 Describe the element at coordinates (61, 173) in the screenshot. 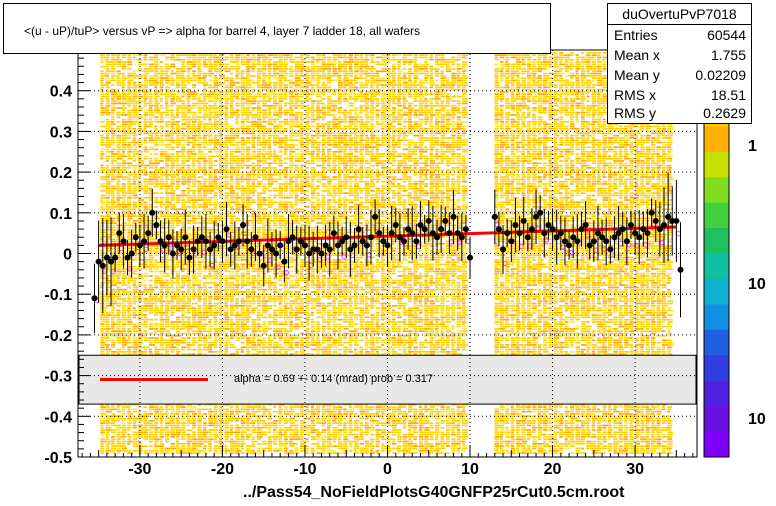

I see `y-tick-label: 0.2` at that location.